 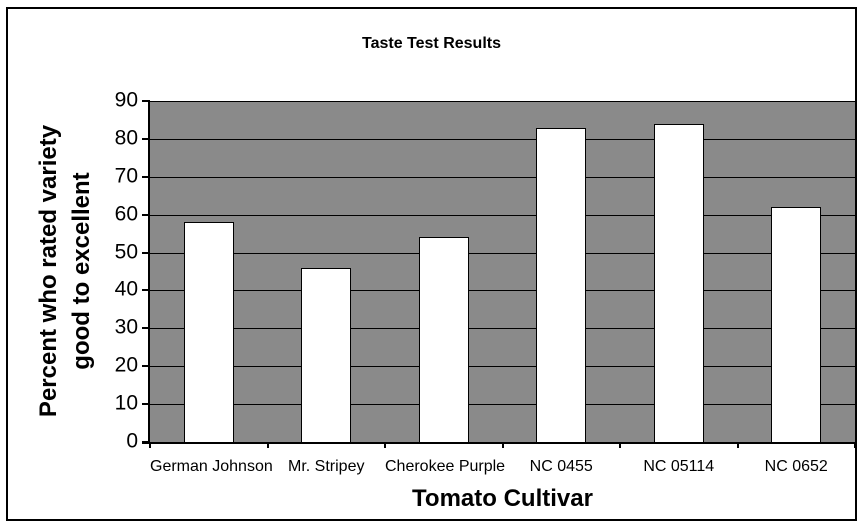 I want to click on bar-cherokee-purple, so click(x=443, y=339).